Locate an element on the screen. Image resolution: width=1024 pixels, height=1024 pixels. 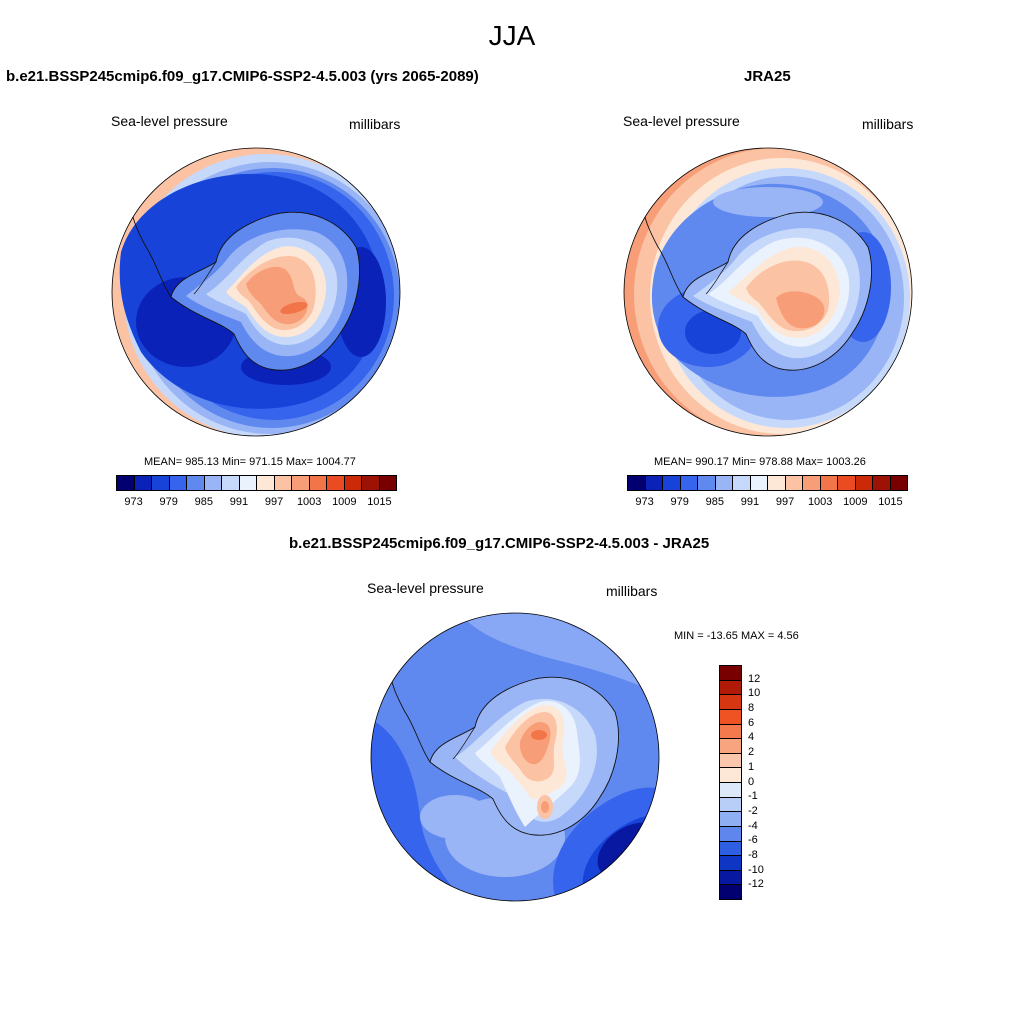
map-panel3 is located at coordinates (515, 757).